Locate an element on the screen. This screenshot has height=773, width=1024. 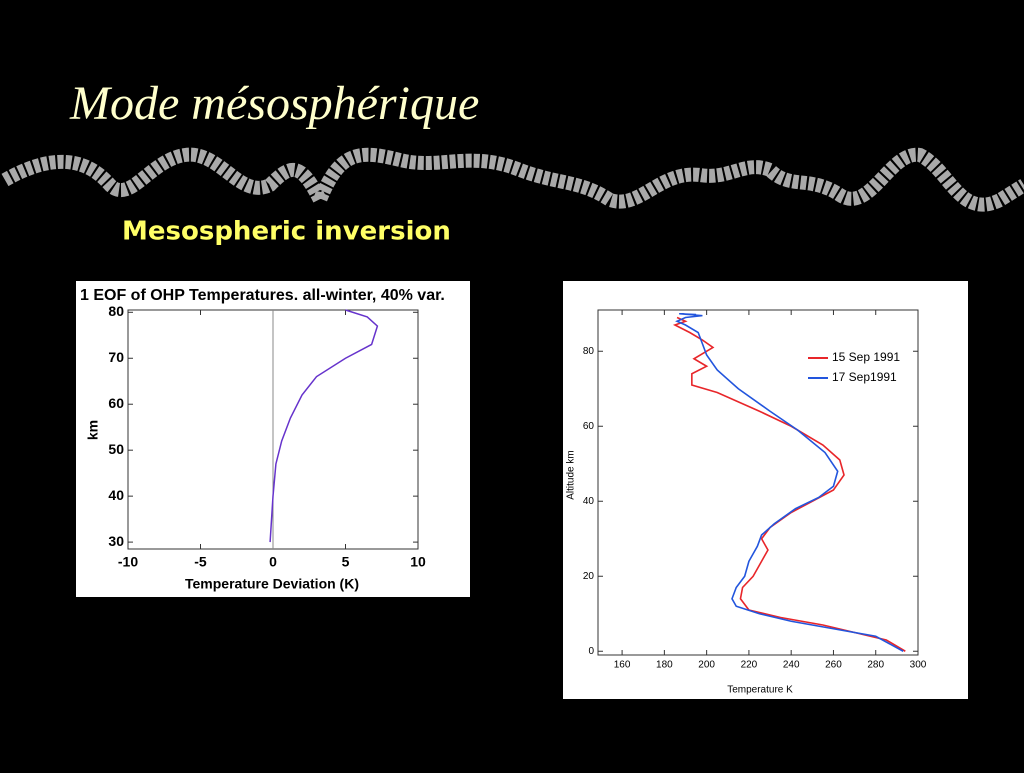
y-tick-label: 20 is located at coordinates (589, 576).